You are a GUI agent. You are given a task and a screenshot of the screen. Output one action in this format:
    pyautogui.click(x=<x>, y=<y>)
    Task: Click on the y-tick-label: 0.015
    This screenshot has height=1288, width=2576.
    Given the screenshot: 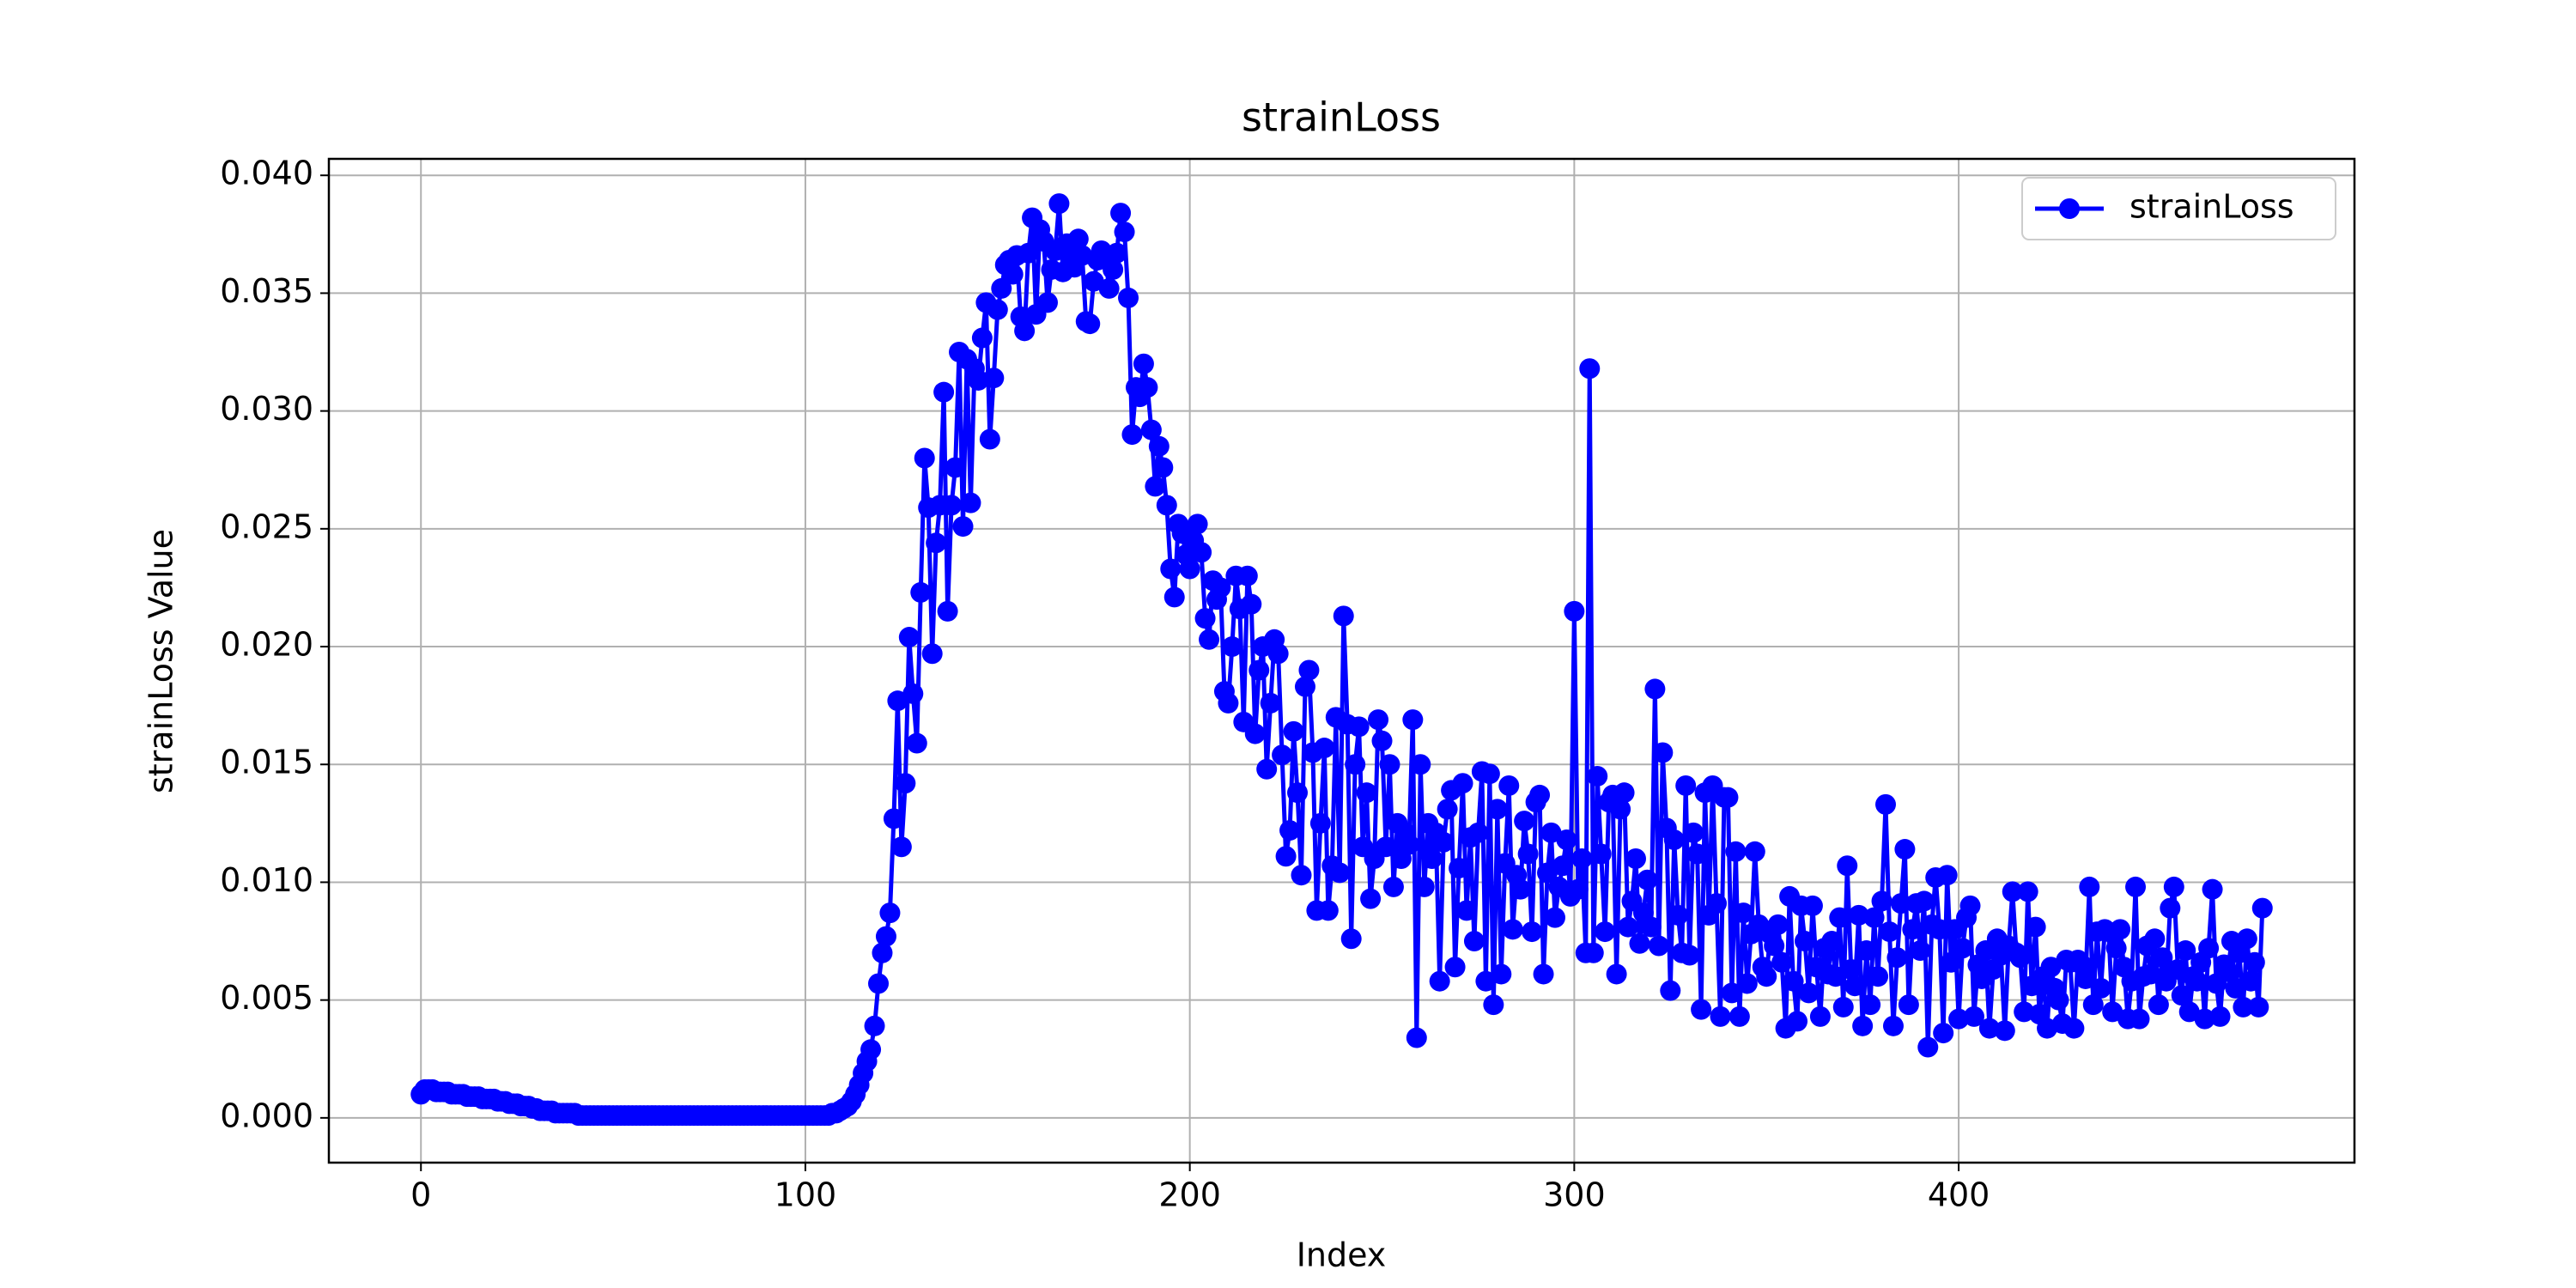 What is the action you would take?
    pyautogui.click(x=266, y=762)
    